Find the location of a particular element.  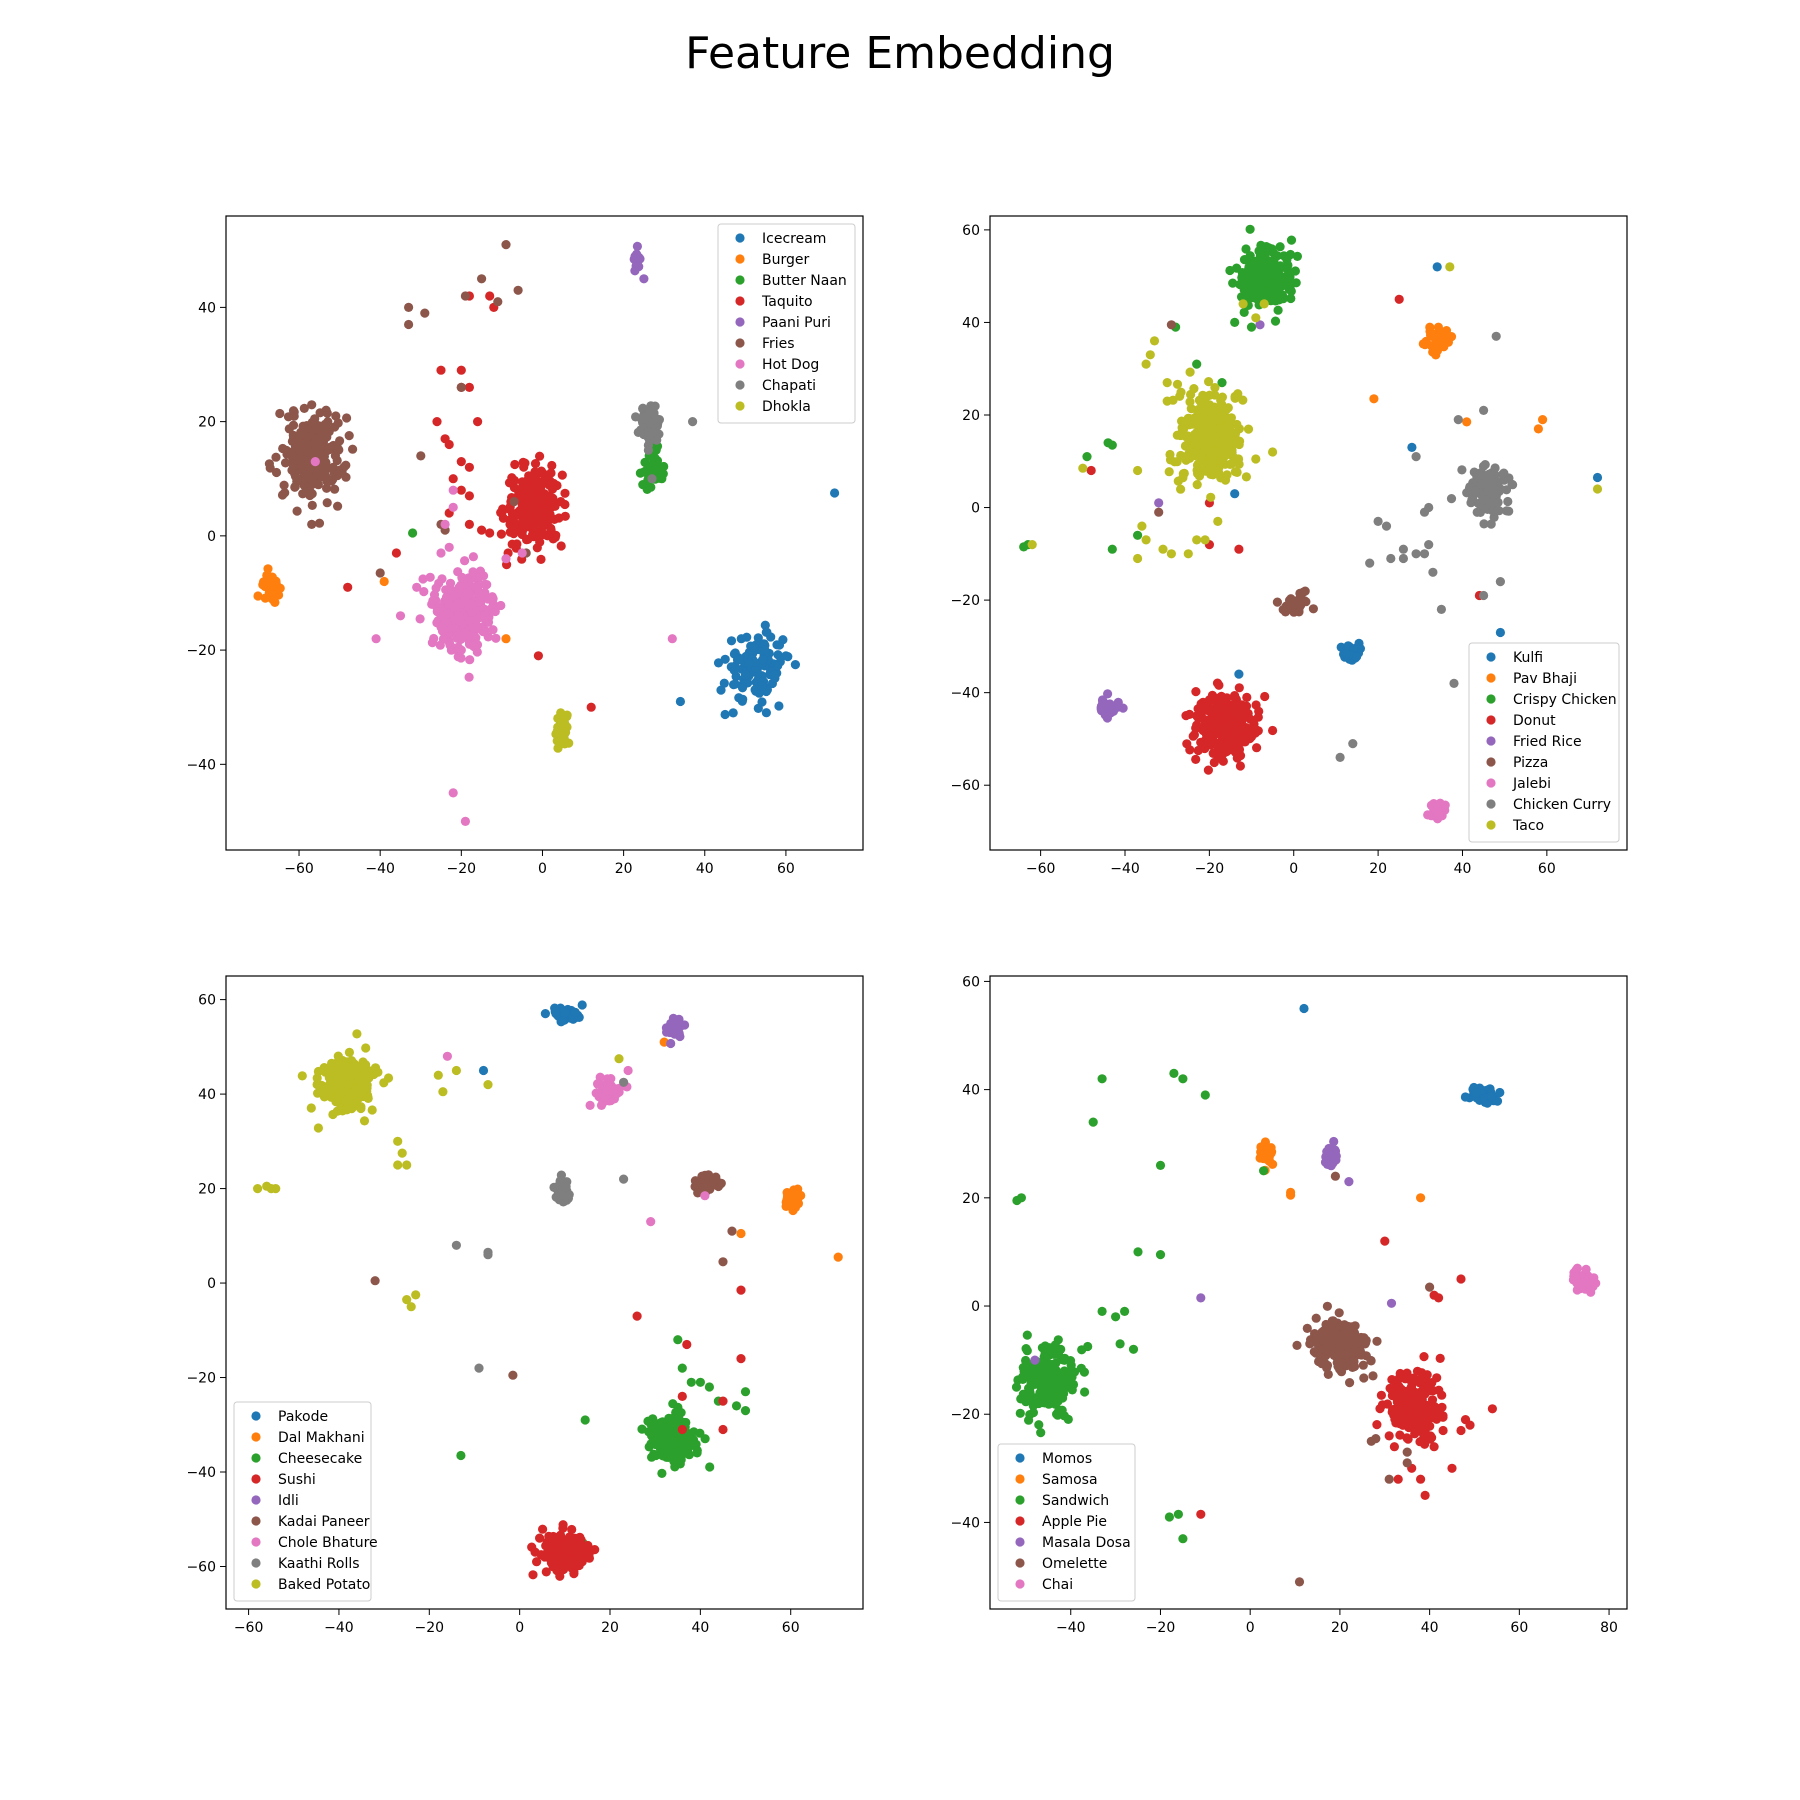

legend-label: Fries is located at coordinates (778, 344).